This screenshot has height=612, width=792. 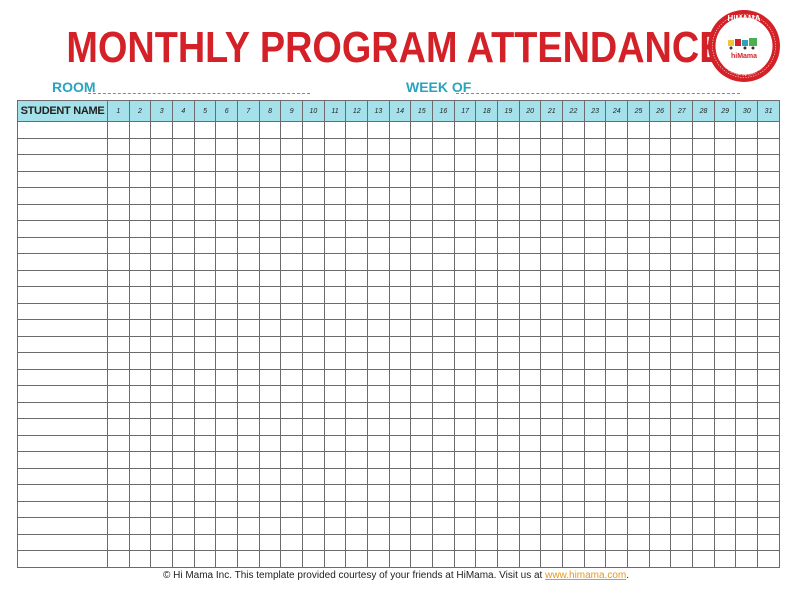 I want to click on footer-link: www.himama.com, so click(x=586, y=575).